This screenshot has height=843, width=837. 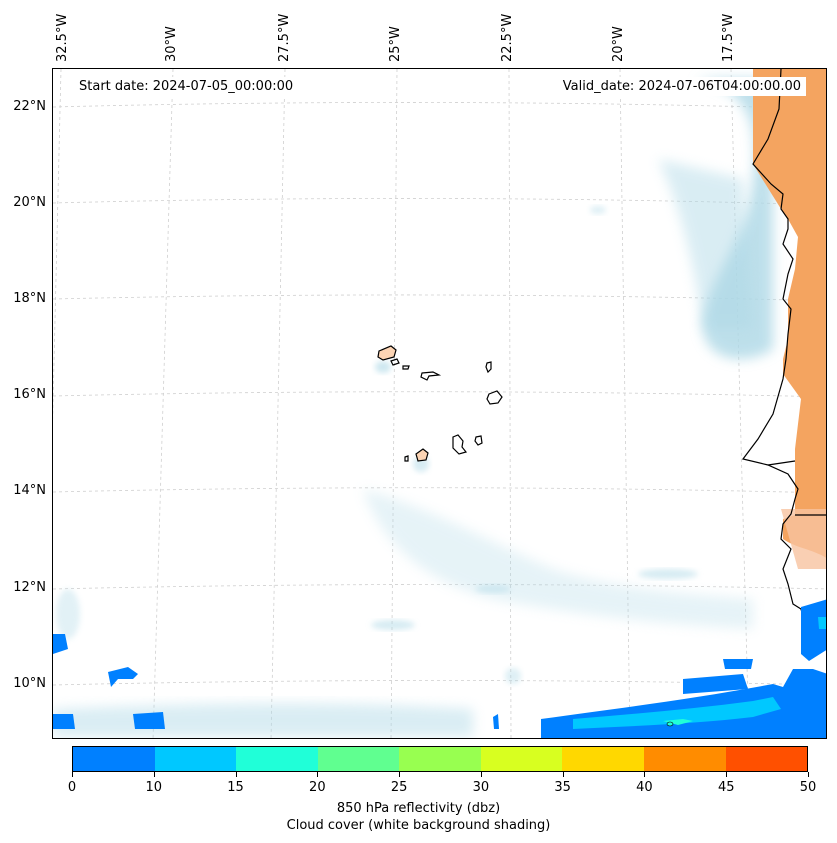 What do you see at coordinates (431, 376) in the screenshot?
I see `island-sao-nicolau` at bounding box center [431, 376].